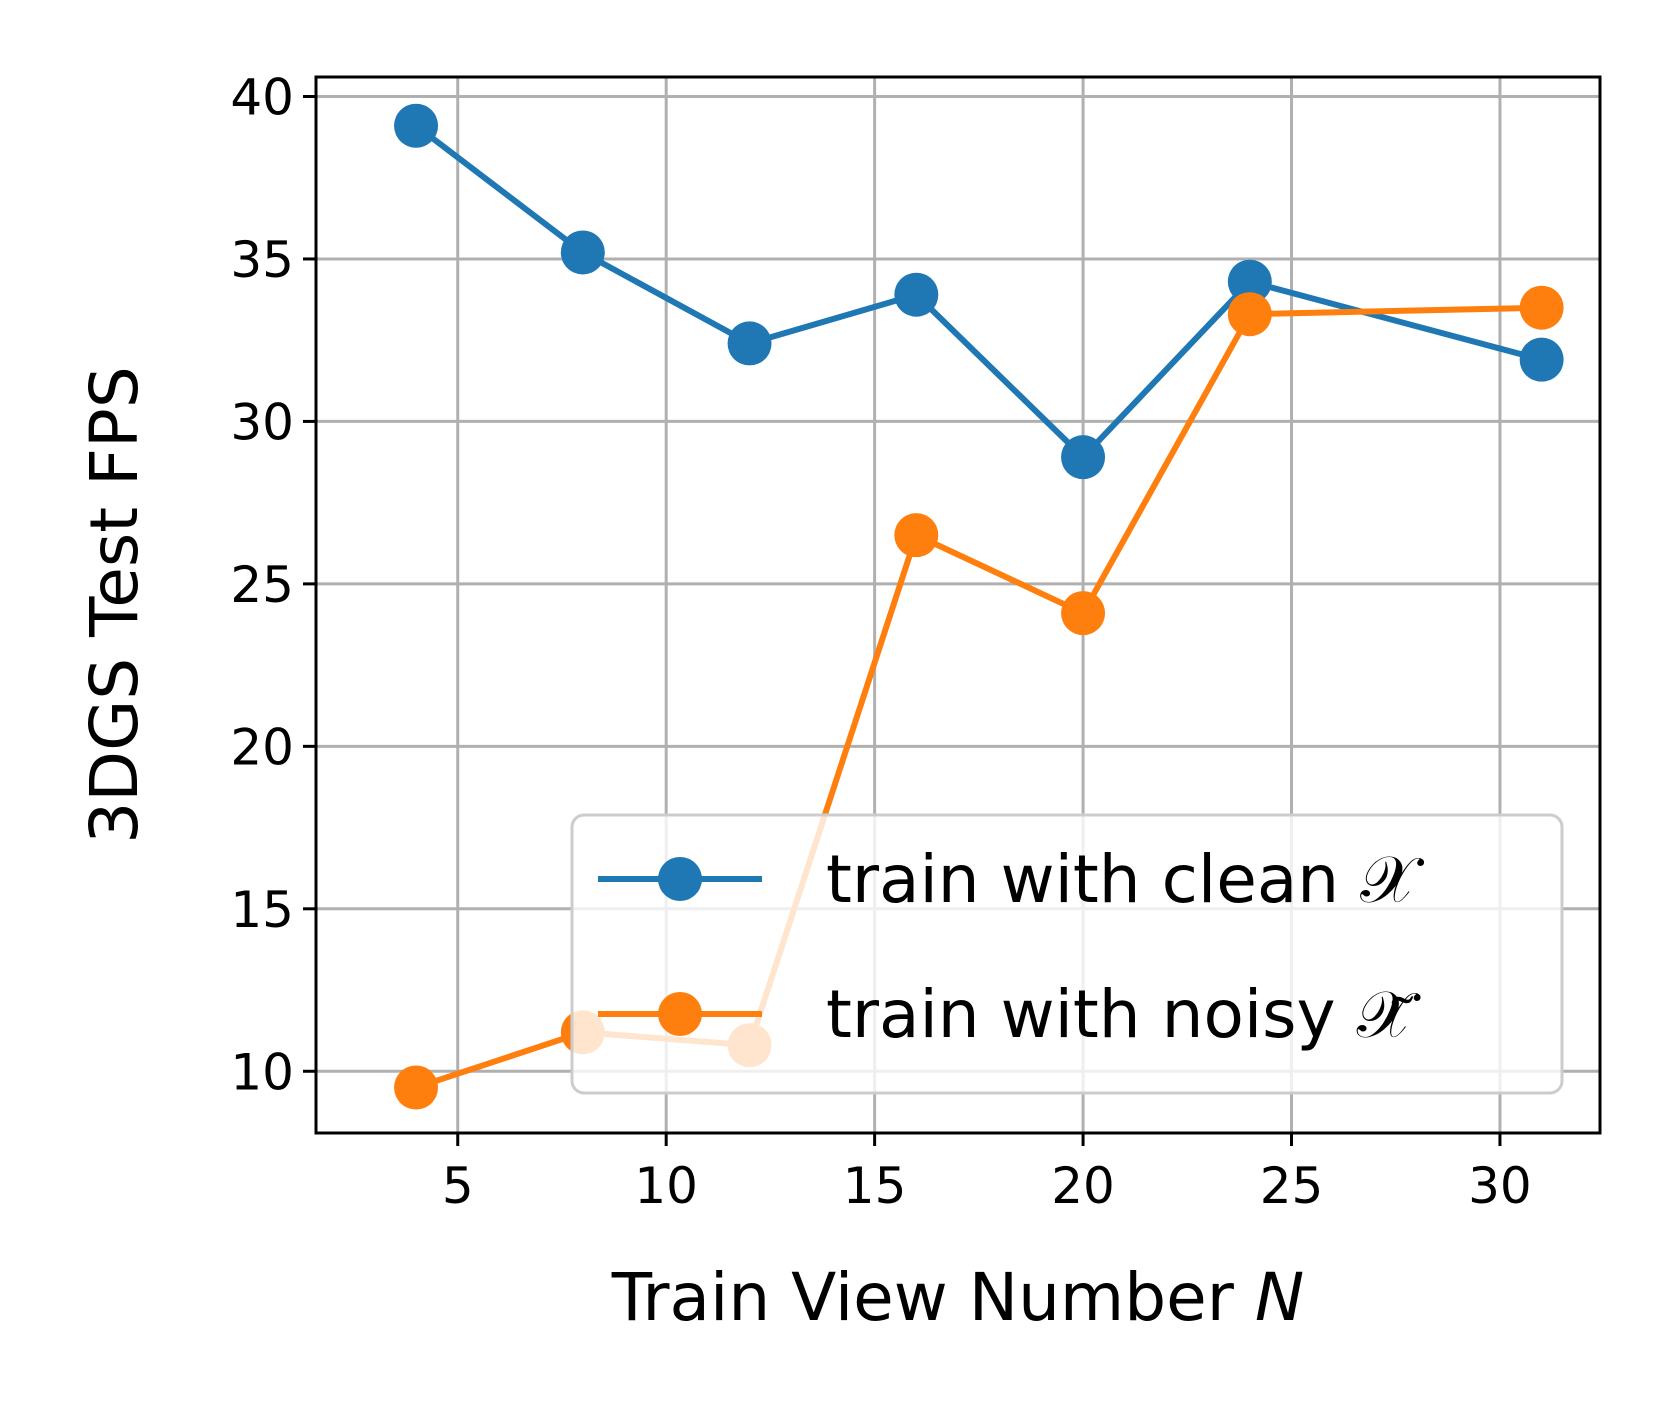 This screenshot has height=1423, width=1661. What do you see at coordinates (262, 260) in the screenshot?
I see `y-tick-label: 35` at bounding box center [262, 260].